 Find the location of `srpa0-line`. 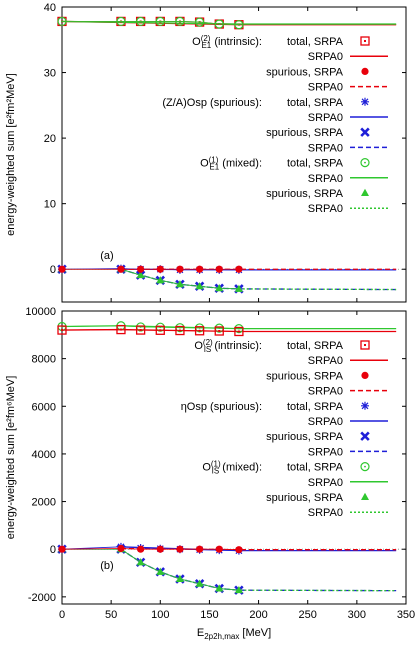

srpa0-line is located at coordinates (229, 22).